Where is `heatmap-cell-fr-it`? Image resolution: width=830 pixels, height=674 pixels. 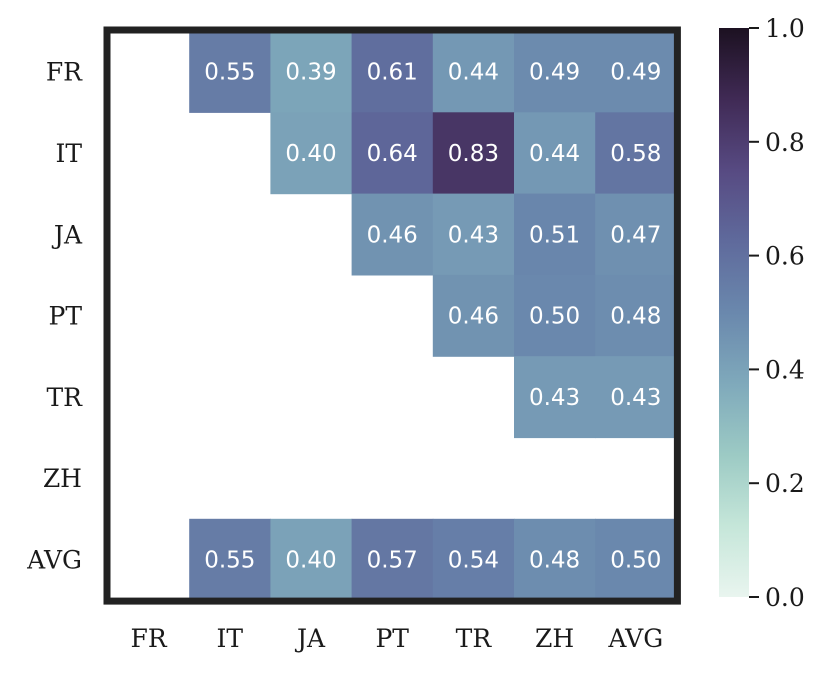
heatmap-cell-fr-it is located at coordinates (230, 72).